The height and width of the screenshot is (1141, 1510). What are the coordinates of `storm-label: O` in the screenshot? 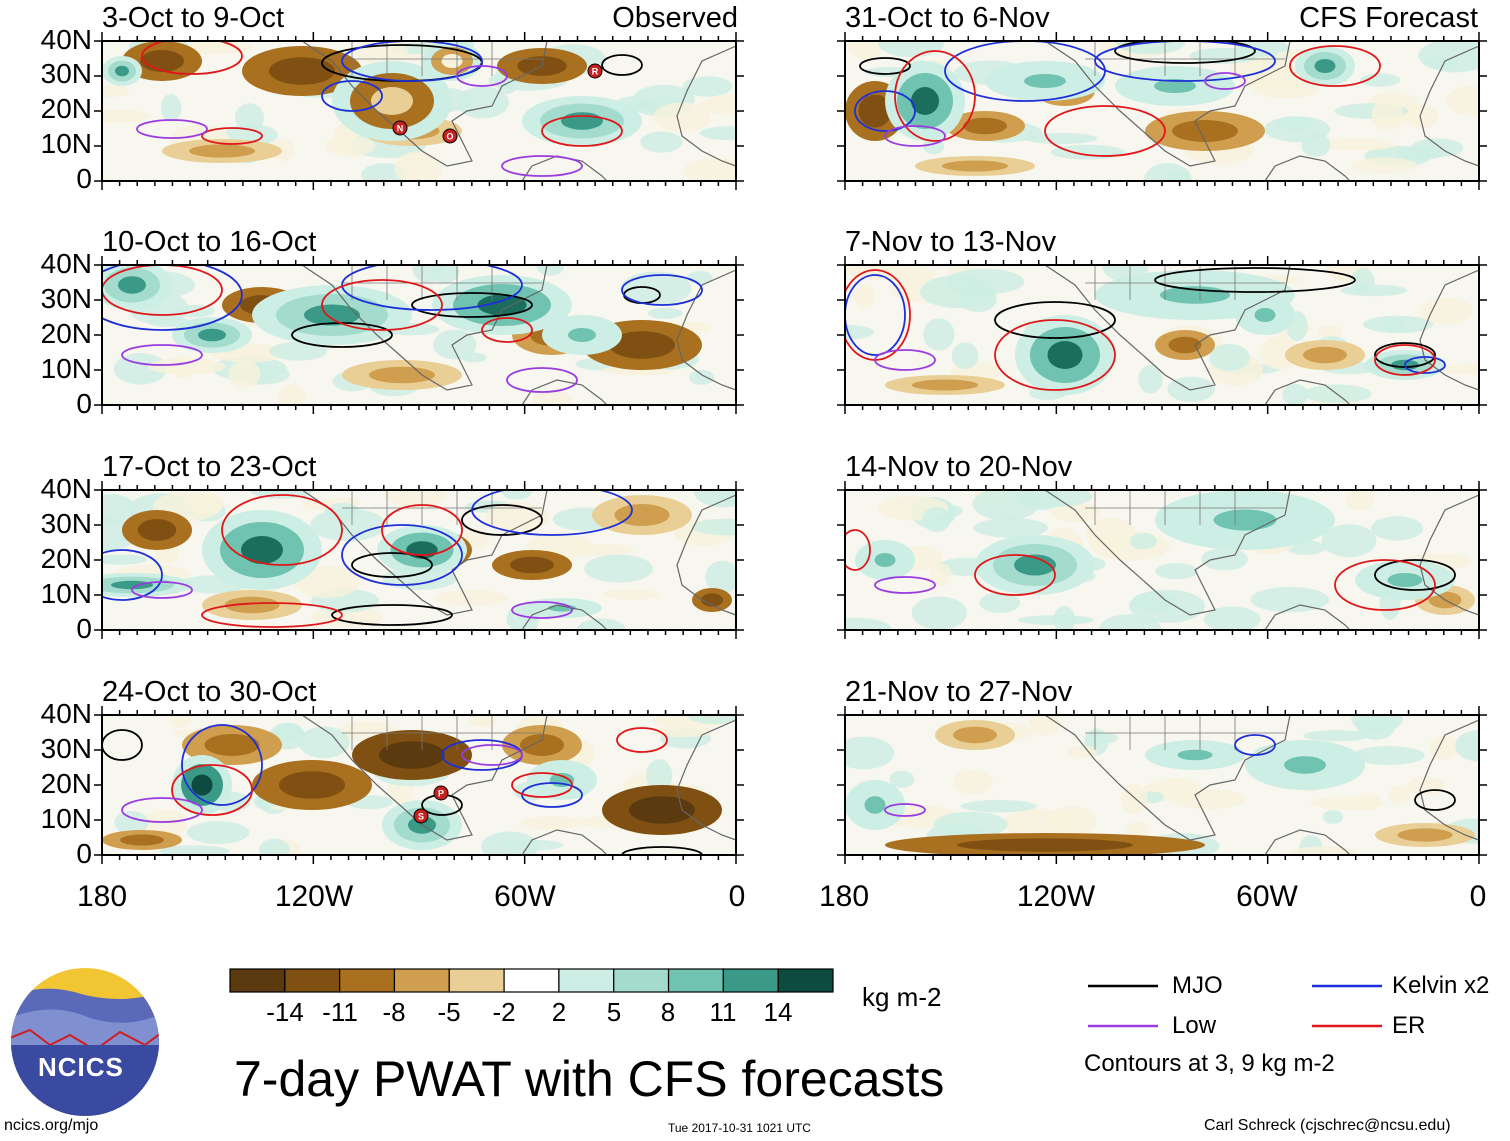 It's located at (449, 137).